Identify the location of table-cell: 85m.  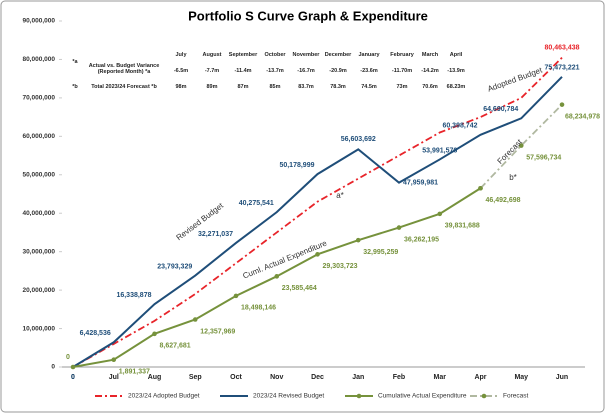
(275, 87).